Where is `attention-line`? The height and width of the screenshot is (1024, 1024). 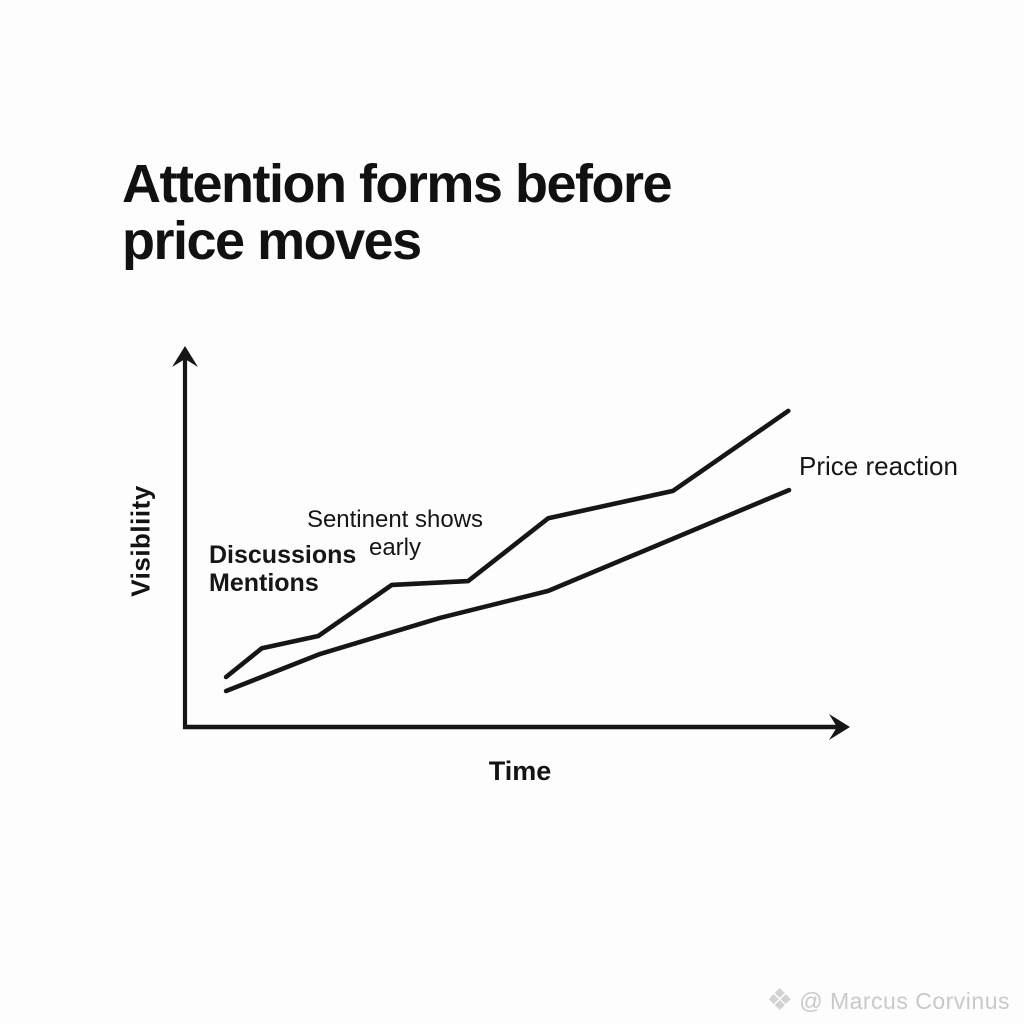
attention-line is located at coordinates (507, 544).